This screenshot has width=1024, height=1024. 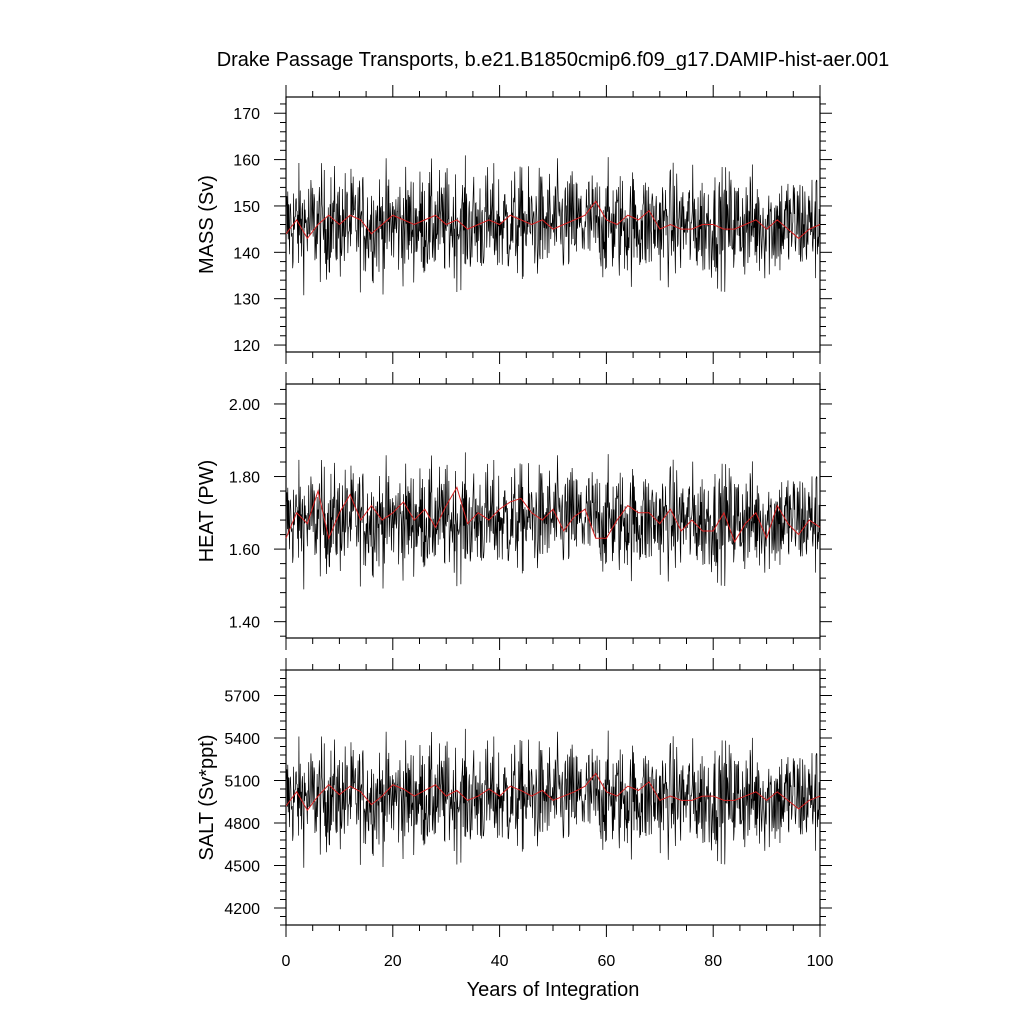 I want to click on salt-y-tick-label: 4800, so click(x=242, y=824).